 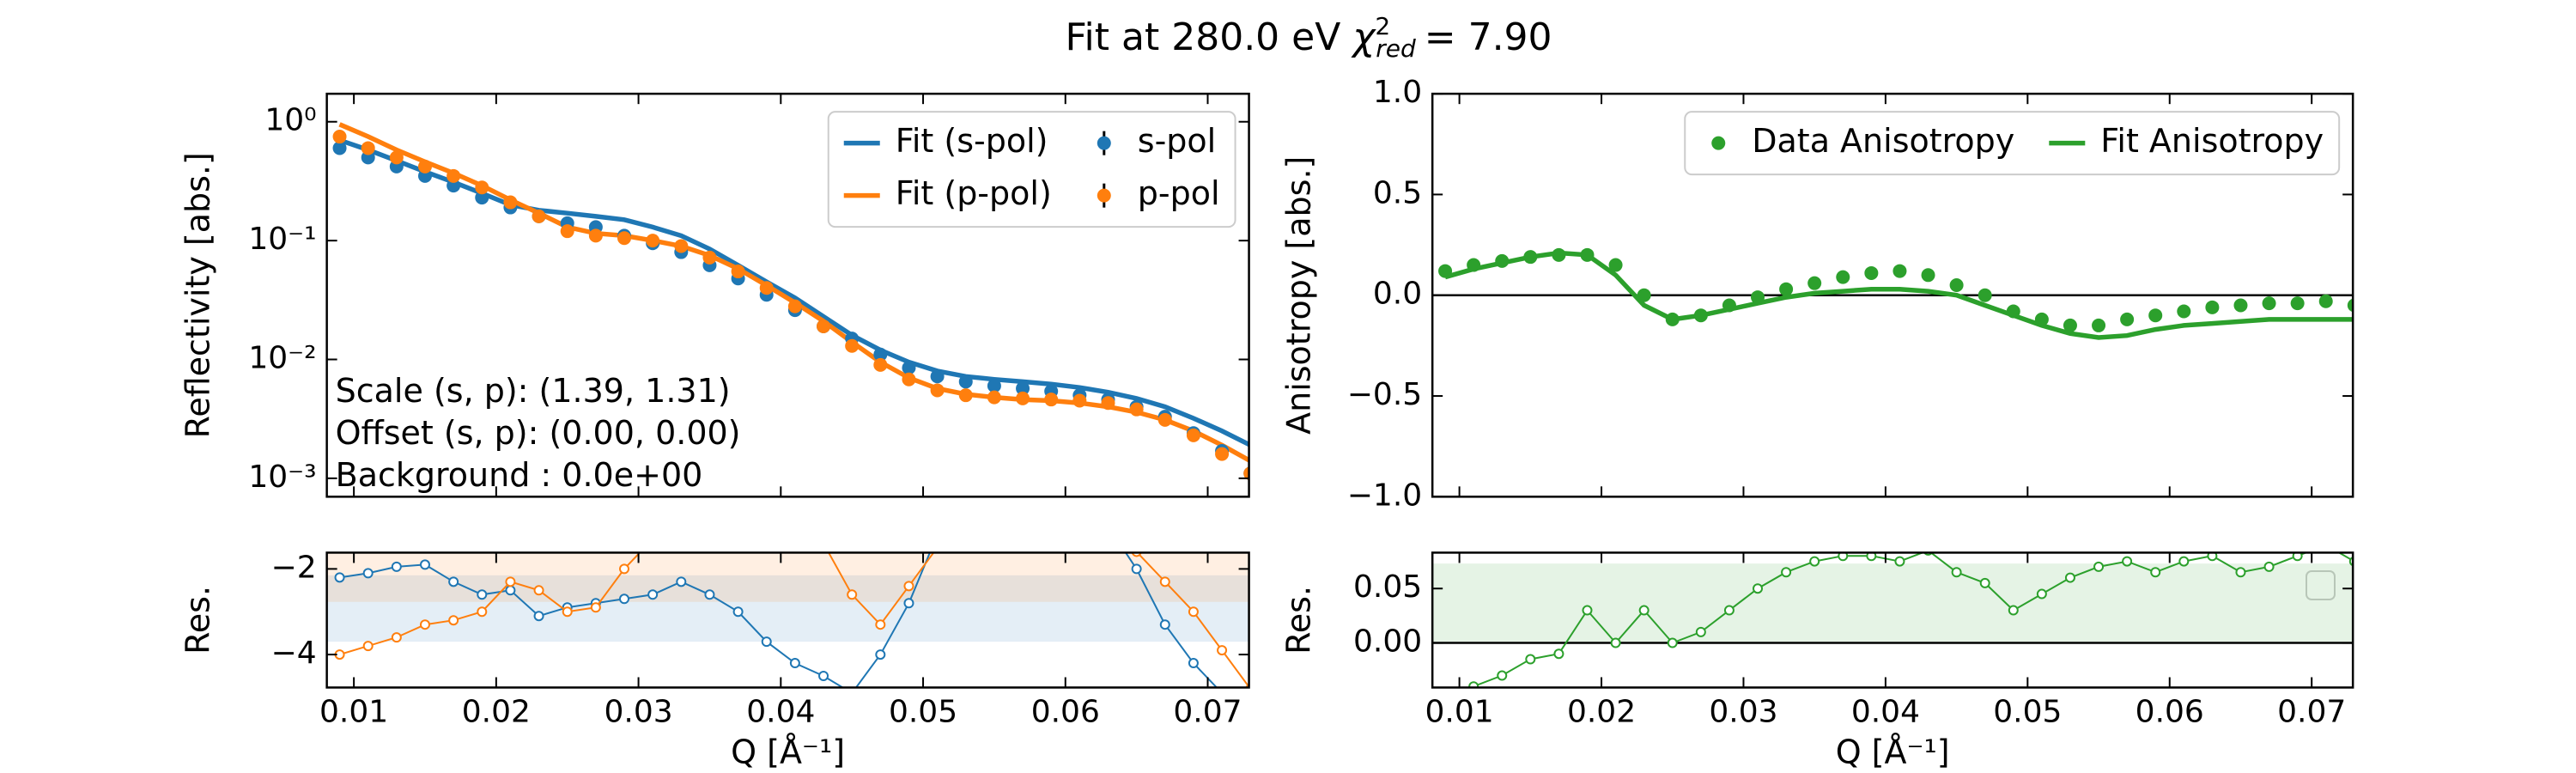 I want to click on y-tick-label: −0.5, so click(x=1385, y=394).